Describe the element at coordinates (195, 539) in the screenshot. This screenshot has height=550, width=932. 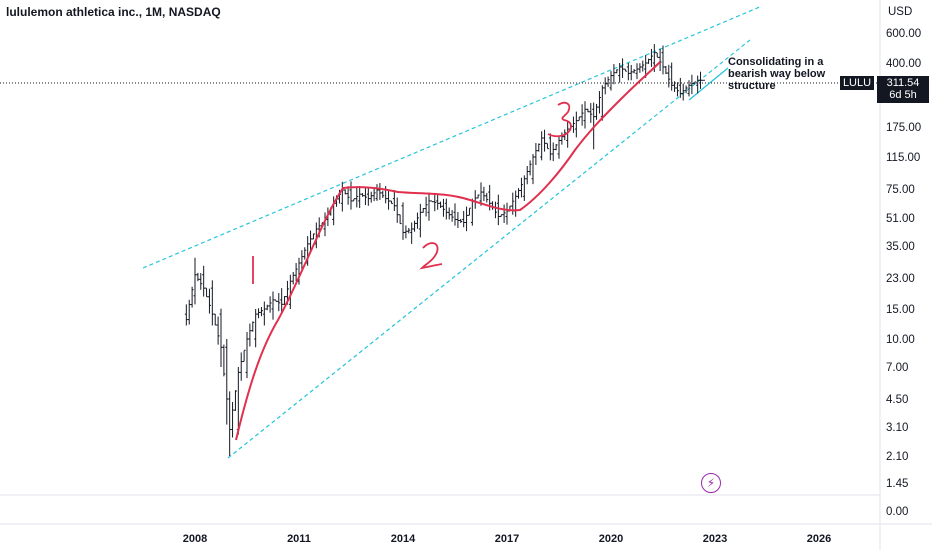
I see `time-tick-label: 2008` at that location.